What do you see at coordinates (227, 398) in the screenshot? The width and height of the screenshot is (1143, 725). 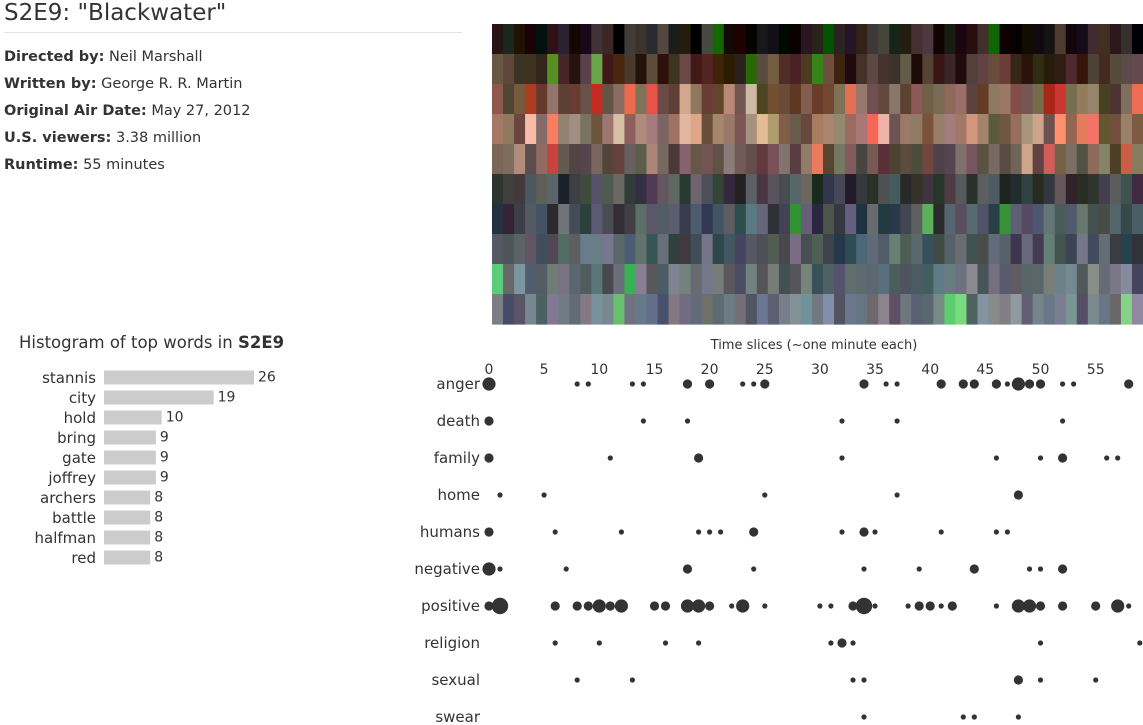 I see `histogram-count-label: 19` at bounding box center [227, 398].